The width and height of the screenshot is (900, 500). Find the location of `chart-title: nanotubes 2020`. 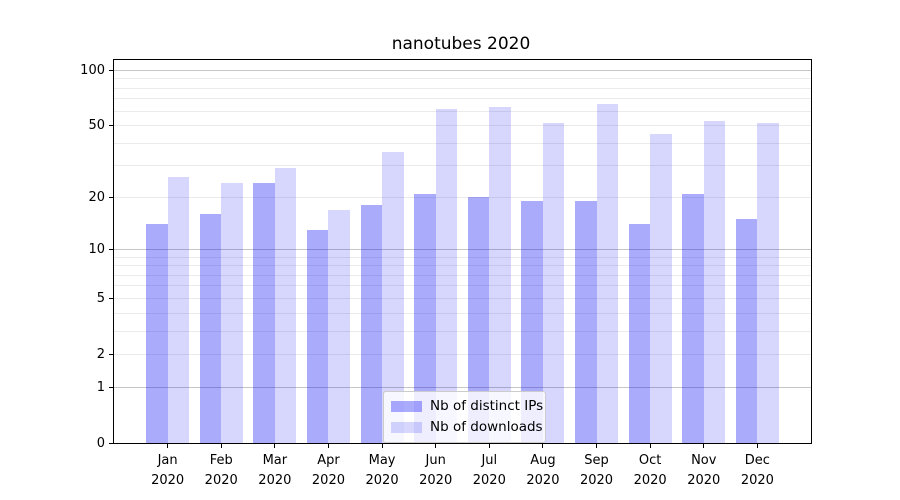

chart-title: nanotubes 2020 is located at coordinates (461, 44).